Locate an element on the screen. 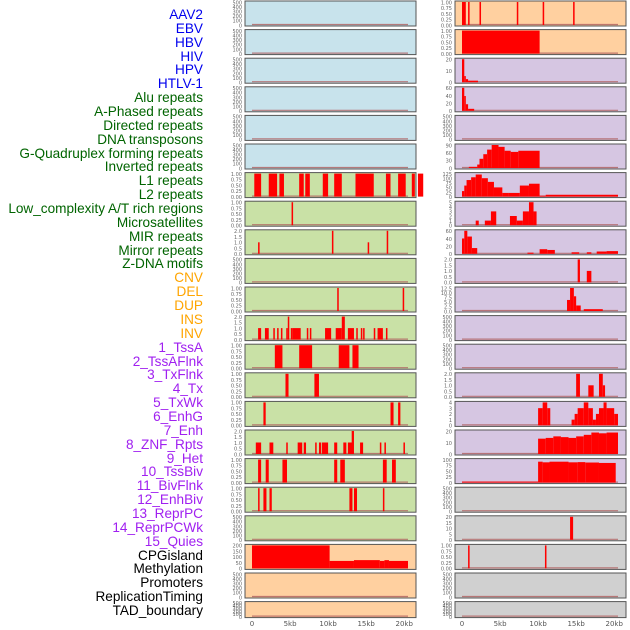 The height and width of the screenshot is (630, 630). y-tick-label: 10 is located at coordinates (449, 72).